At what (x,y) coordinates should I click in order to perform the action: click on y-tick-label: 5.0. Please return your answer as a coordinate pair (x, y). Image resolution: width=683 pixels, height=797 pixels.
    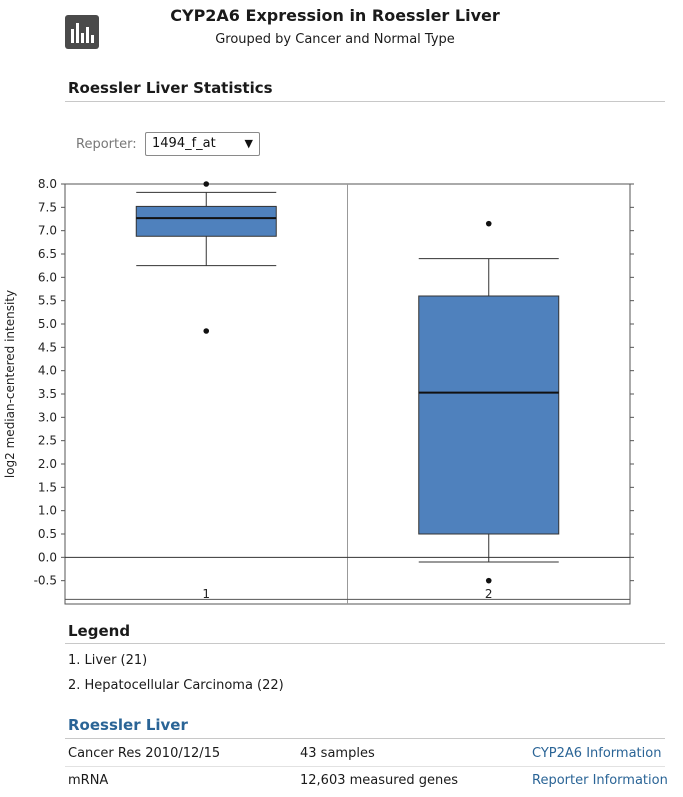
    Looking at the image, I should click on (47, 324).